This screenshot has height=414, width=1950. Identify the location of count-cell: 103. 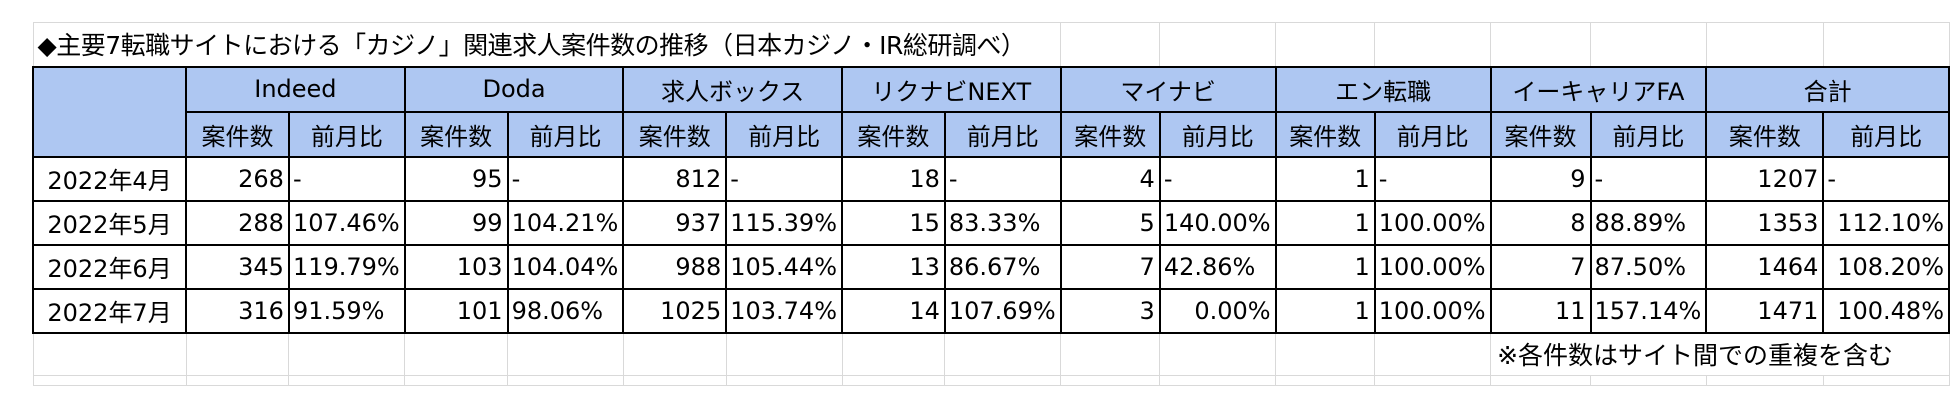
(456, 266).